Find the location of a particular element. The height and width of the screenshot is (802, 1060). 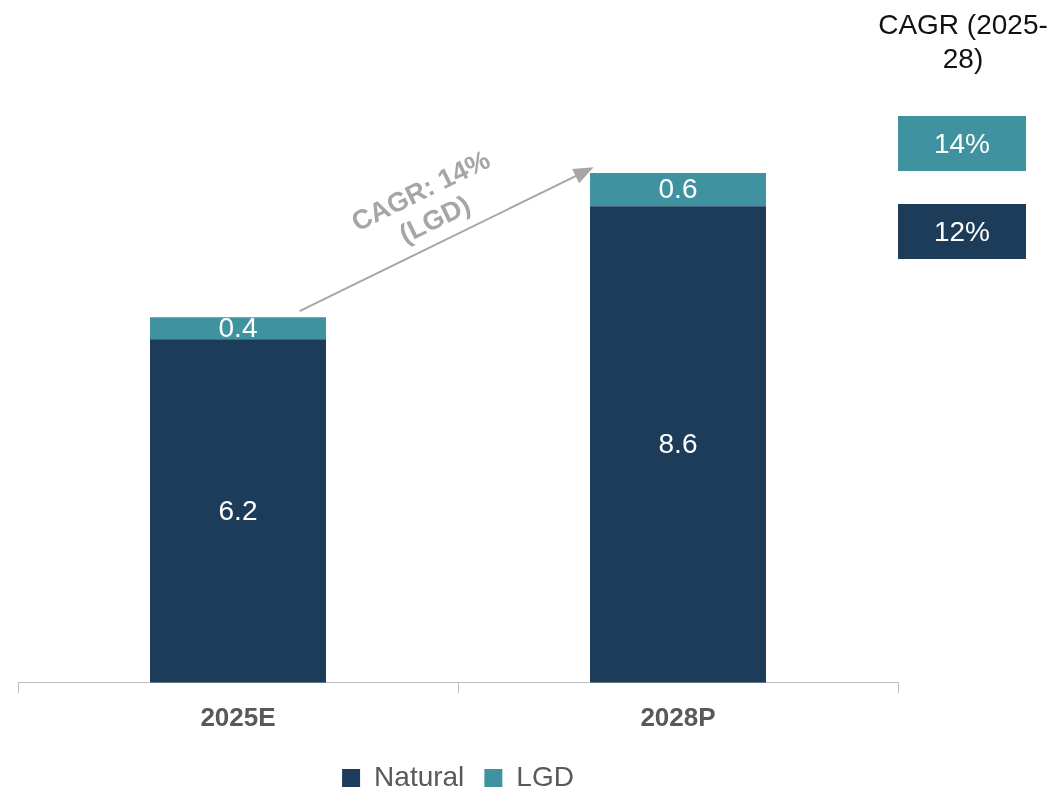

legend-label: Natural is located at coordinates (419, 776).